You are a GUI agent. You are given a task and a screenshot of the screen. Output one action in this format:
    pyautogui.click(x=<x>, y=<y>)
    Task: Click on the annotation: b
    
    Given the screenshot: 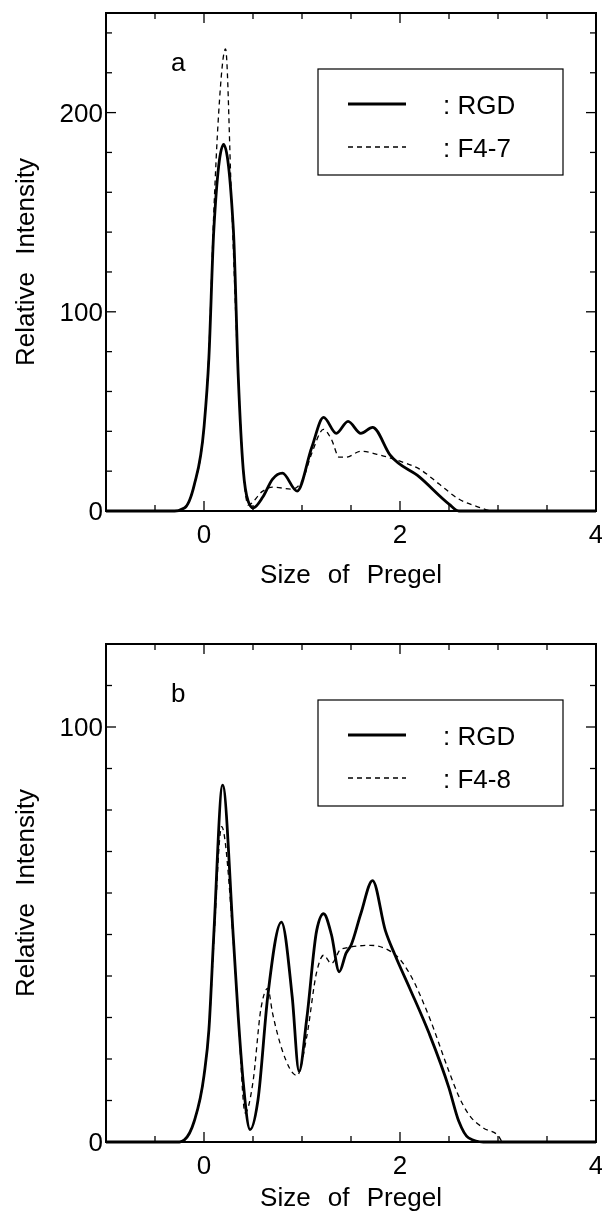 What is the action you would take?
    pyautogui.click(x=178, y=693)
    